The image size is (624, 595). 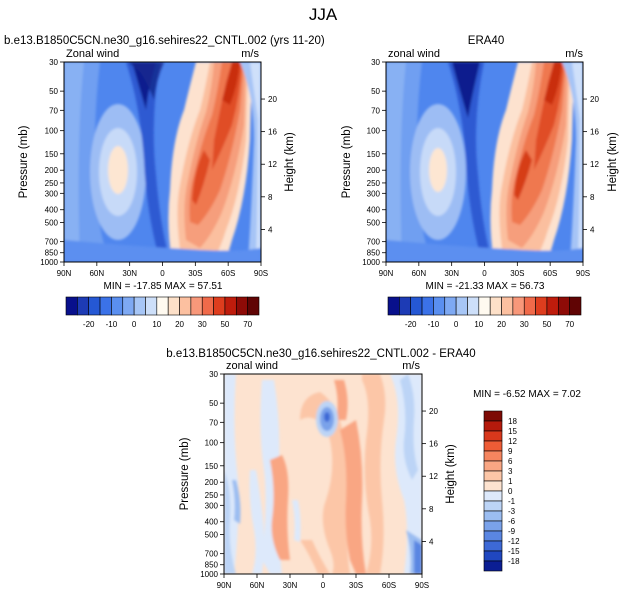 I want to click on era40-ytick-label: 150, so click(x=374, y=154).